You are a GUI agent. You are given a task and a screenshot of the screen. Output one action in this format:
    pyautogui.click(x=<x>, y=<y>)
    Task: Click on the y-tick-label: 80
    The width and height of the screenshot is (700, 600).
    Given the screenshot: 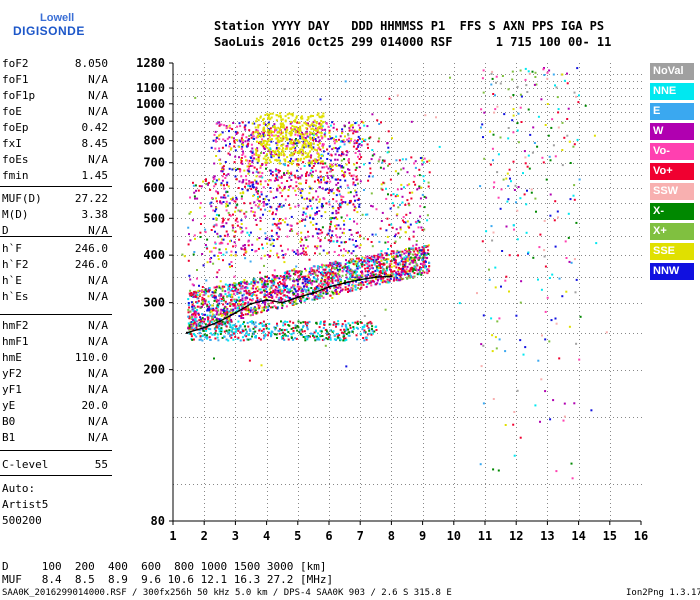 What is the action you would take?
    pyautogui.click(x=158, y=521)
    